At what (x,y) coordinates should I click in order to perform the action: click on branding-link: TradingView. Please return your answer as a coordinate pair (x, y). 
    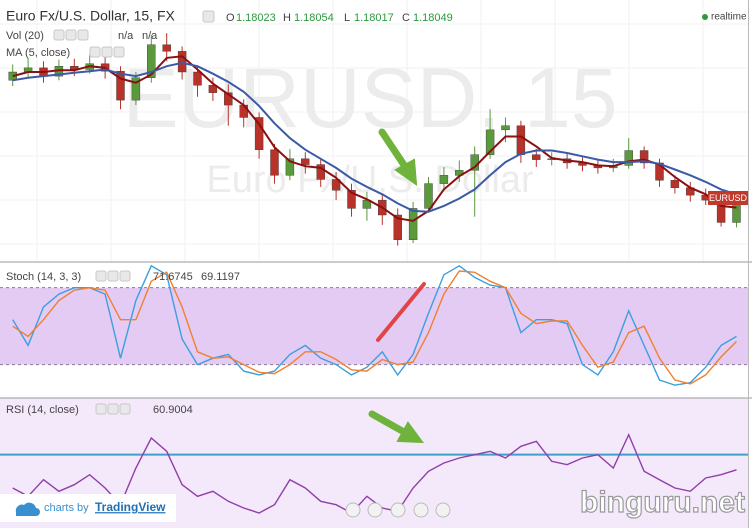
    Looking at the image, I should click on (130, 507).